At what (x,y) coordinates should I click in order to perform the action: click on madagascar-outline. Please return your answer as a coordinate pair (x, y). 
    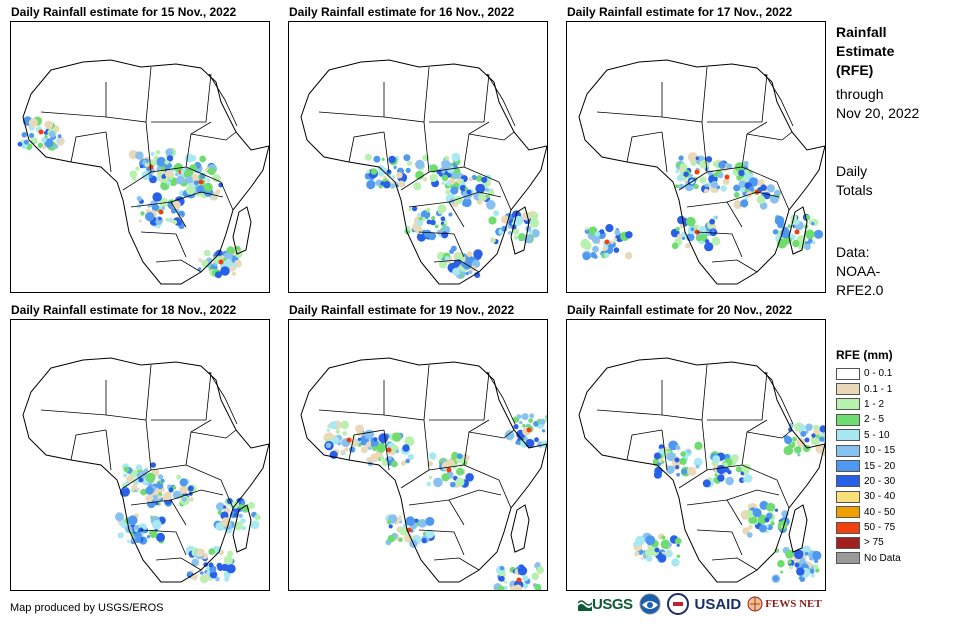
    Looking at the image, I should click on (520, 528).